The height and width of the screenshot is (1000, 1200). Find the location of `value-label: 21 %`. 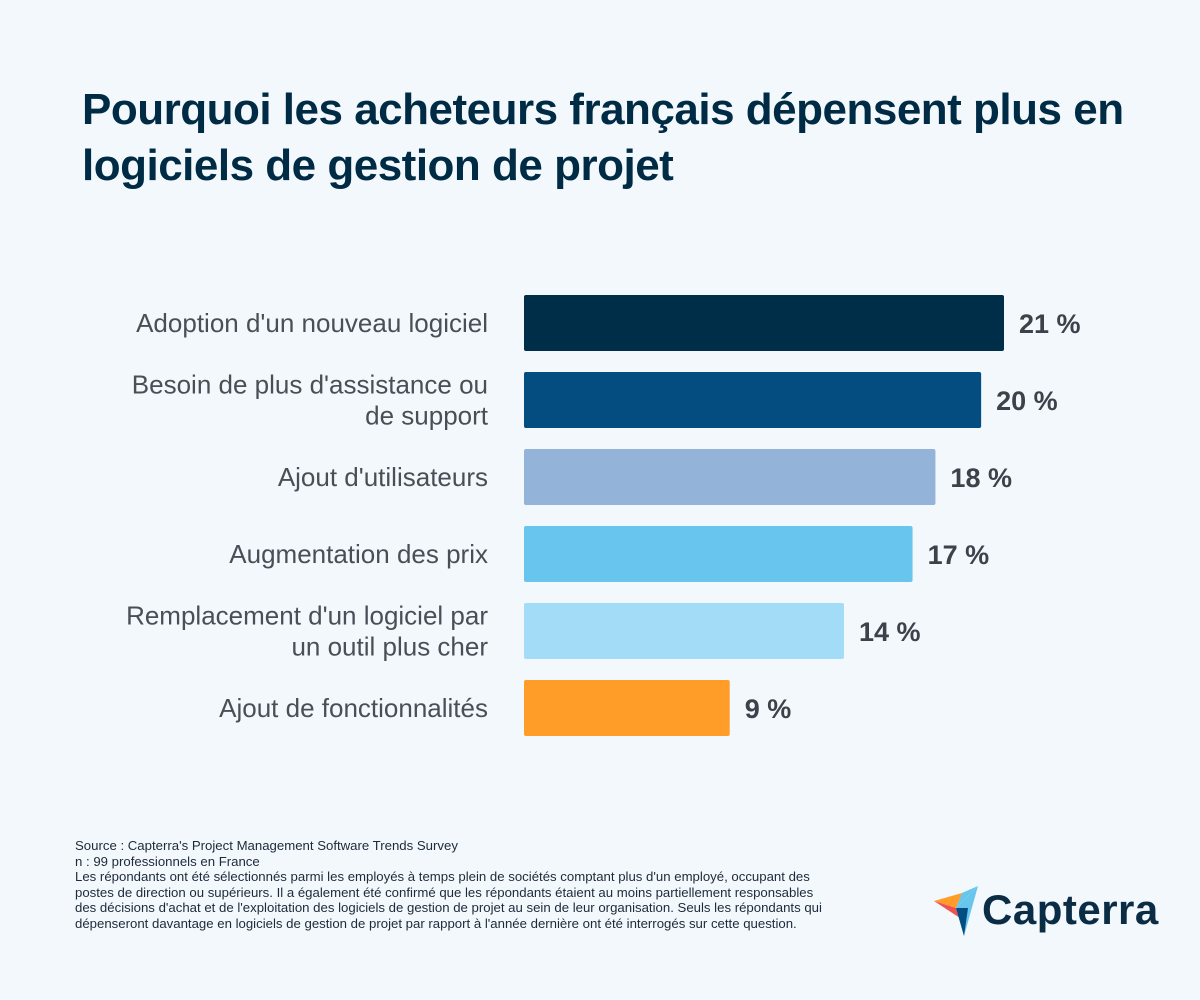

value-label: 21 % is located at coordinates (1050, 324).